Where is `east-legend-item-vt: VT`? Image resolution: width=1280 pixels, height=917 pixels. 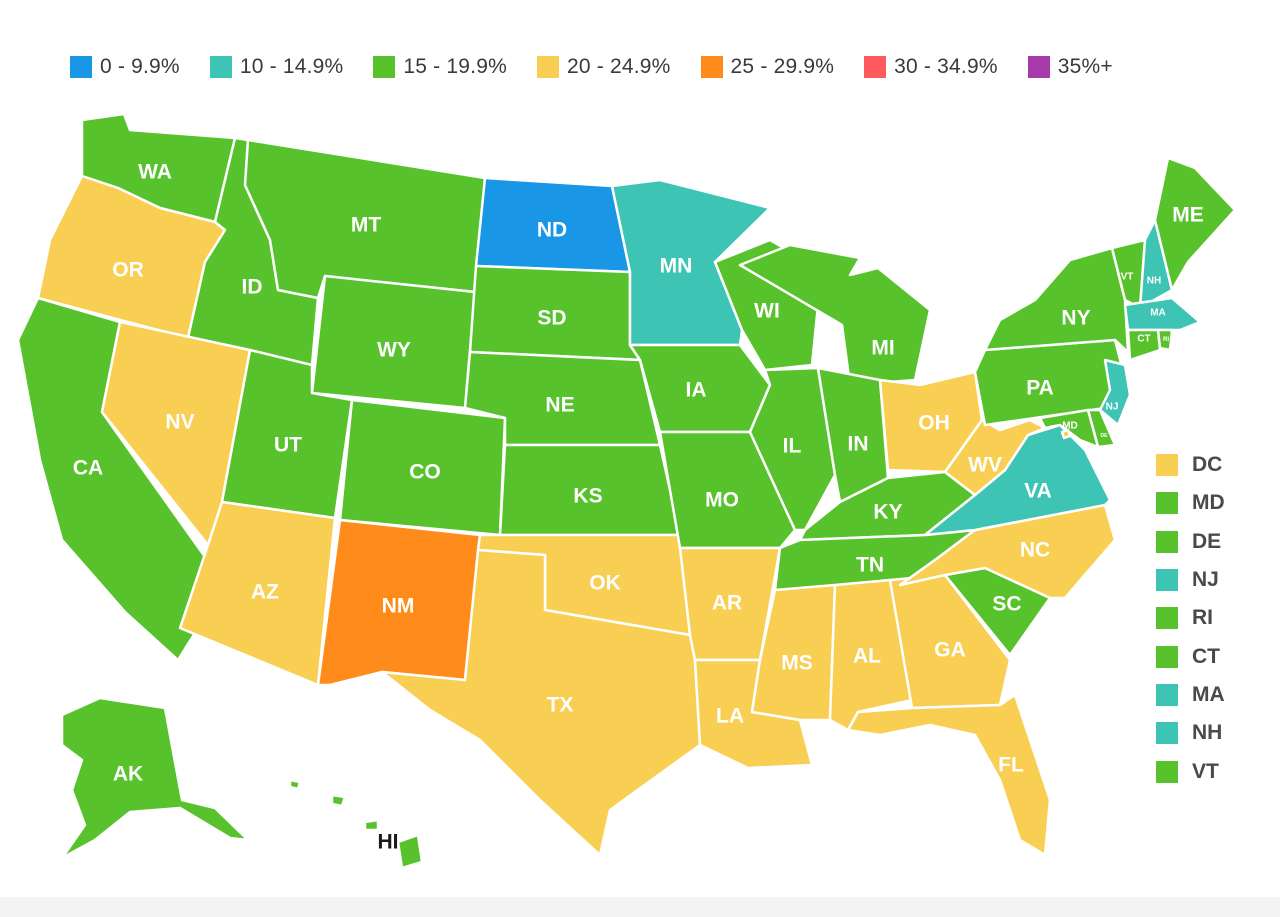
east-legend-item-vt: VT is located at coordinates (1206, 771).